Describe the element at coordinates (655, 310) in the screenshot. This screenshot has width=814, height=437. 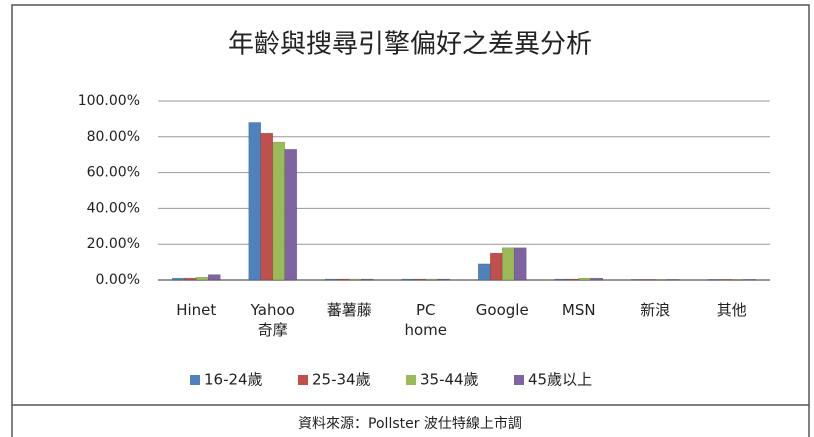
I see `x-tick-label: 新浪` at that location.